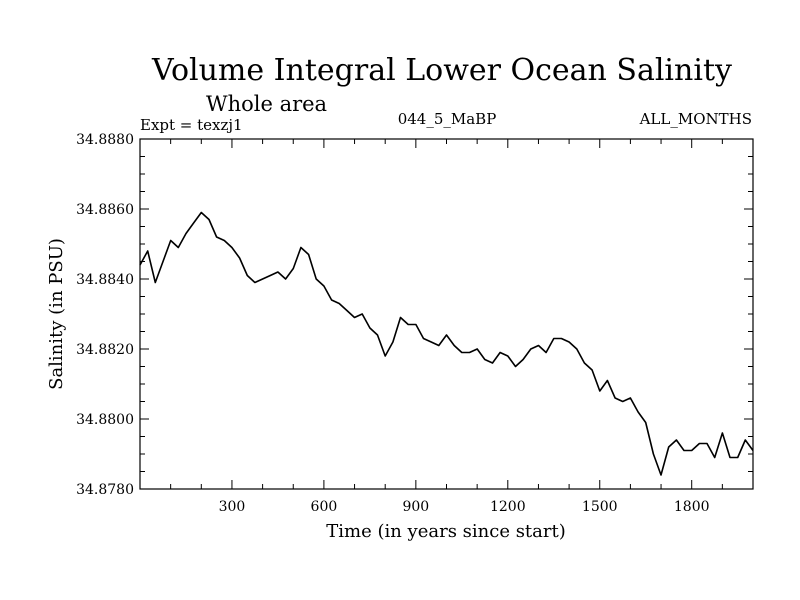 This screenshot has width=800, height=600. What do you see at coordinates (105, 420) in the screenshot?
I see `y-tick-label: 34.8800` at bounding box center [105, 420].